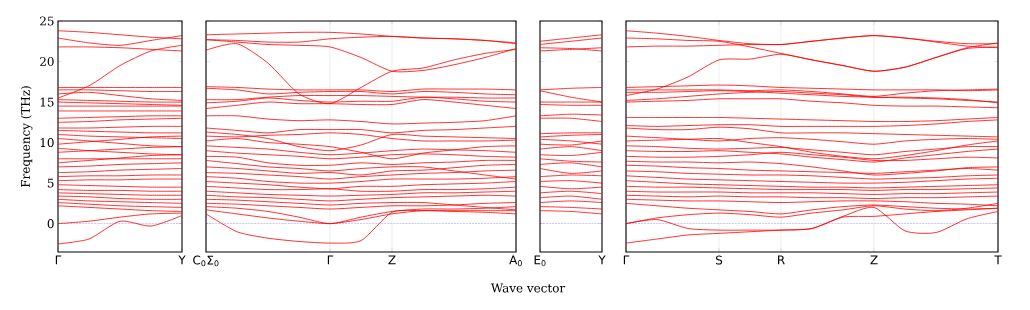 The width and height of the screenshot is (1030, 310). What do you see at coordinates (998, 260) in the screenshot?
I see `x-tick-label: T` at bounding box center [998, 260].